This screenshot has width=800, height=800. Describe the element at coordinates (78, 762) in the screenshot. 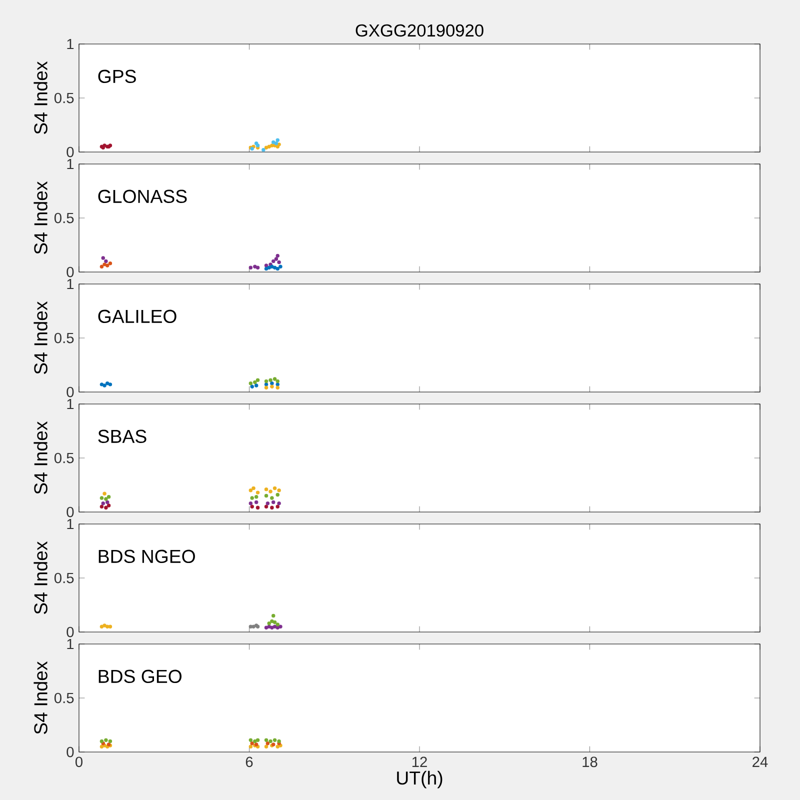

I see `x-tick-label: 0` at that location.